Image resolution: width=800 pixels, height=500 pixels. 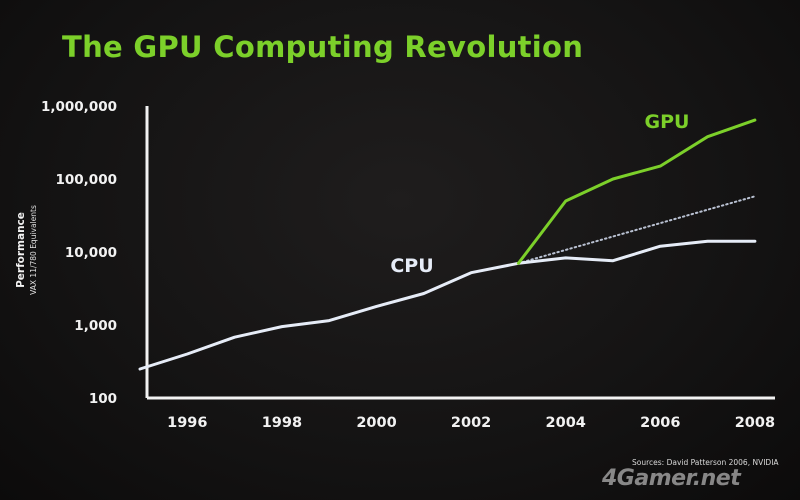 I want to click on x-tick-label: 2004, so click(x=566, y=423).